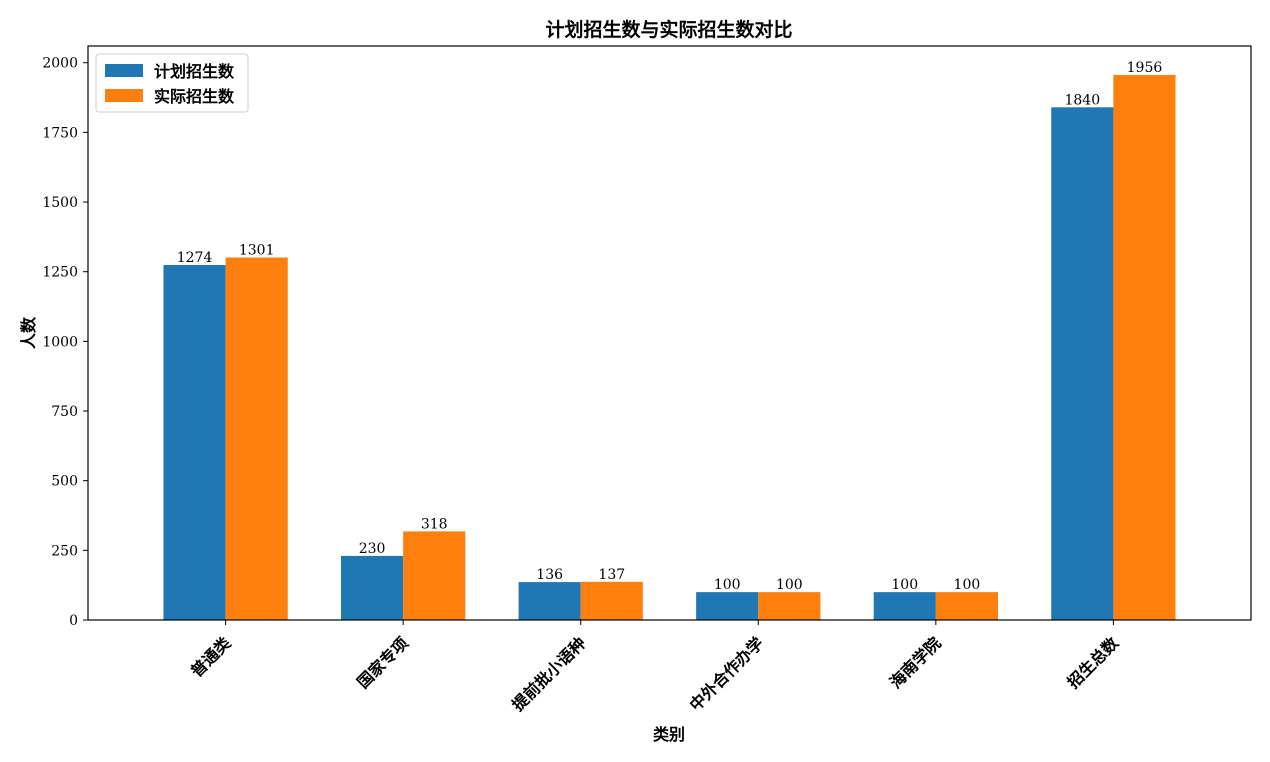  Describe the element at coordinates (64, 412) in the screenshot. I see `y-tick-label: 750` at that location.